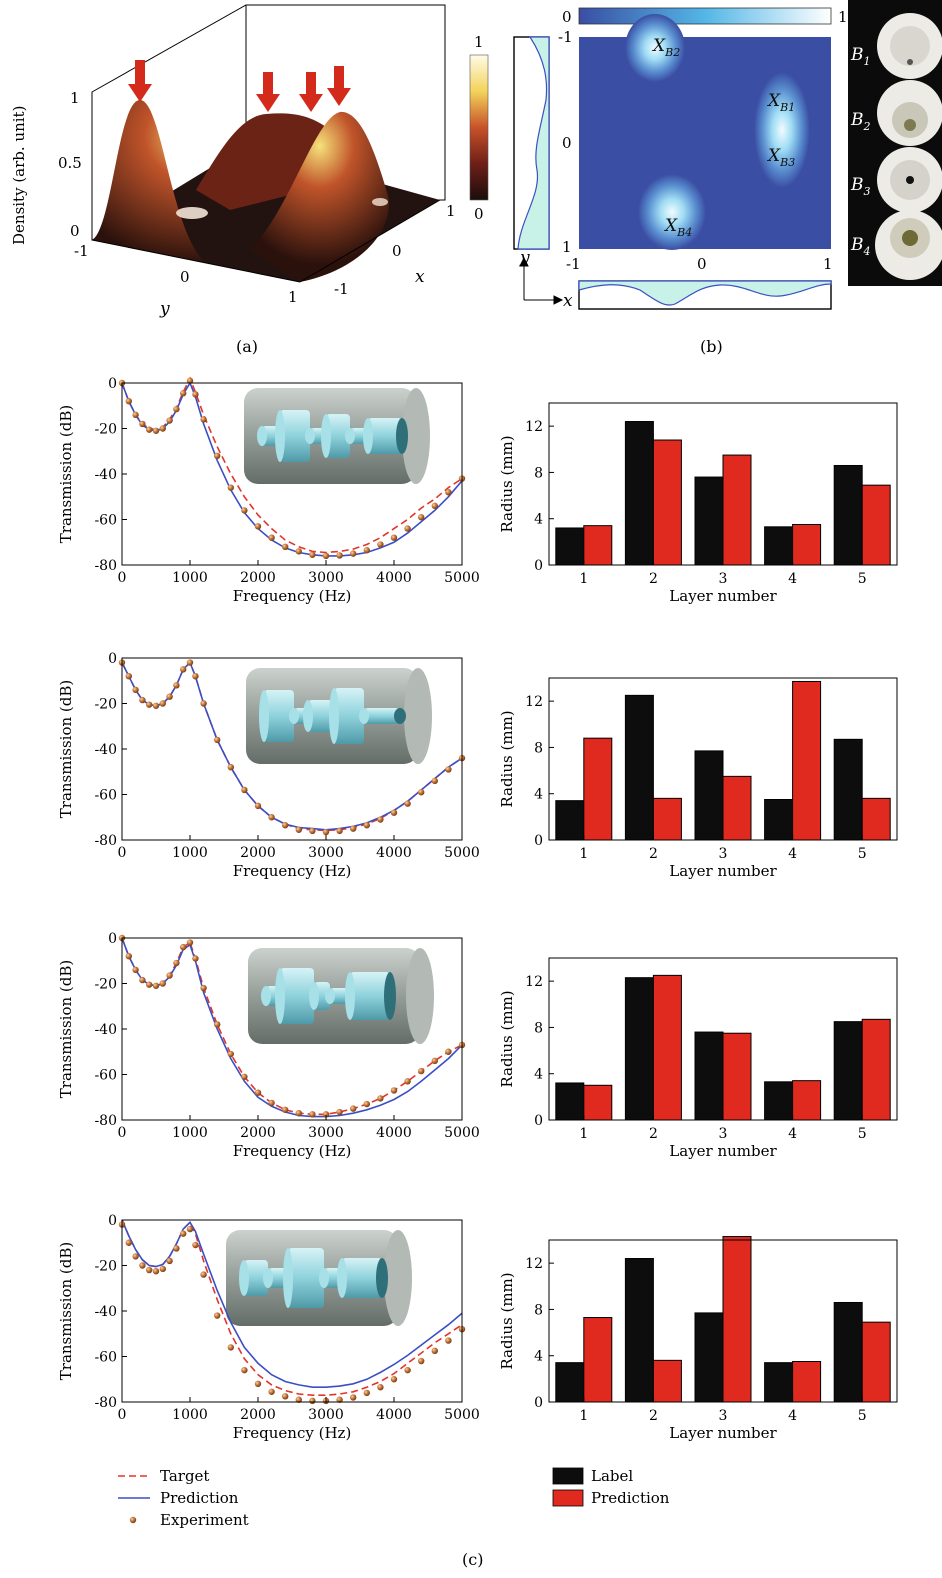  I want to click on inset-cylinder-end, so click(398, 1278).